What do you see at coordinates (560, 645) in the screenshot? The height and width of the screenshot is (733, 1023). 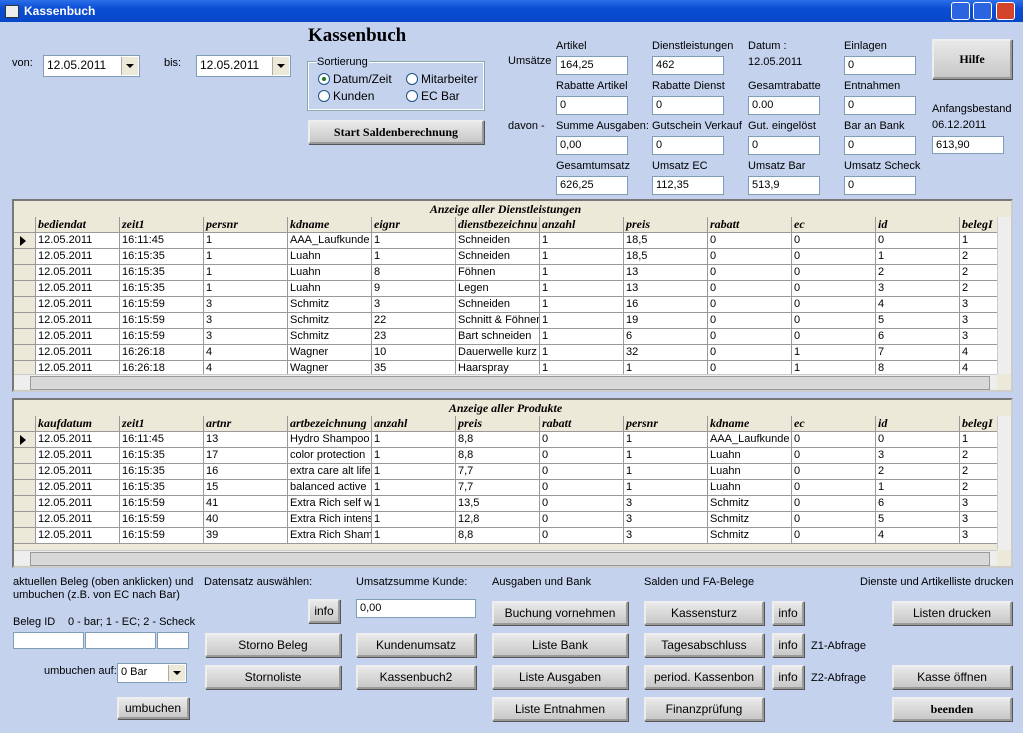 I see `ausgaben-button: Liste Bank` at bounding box center [560, 645].